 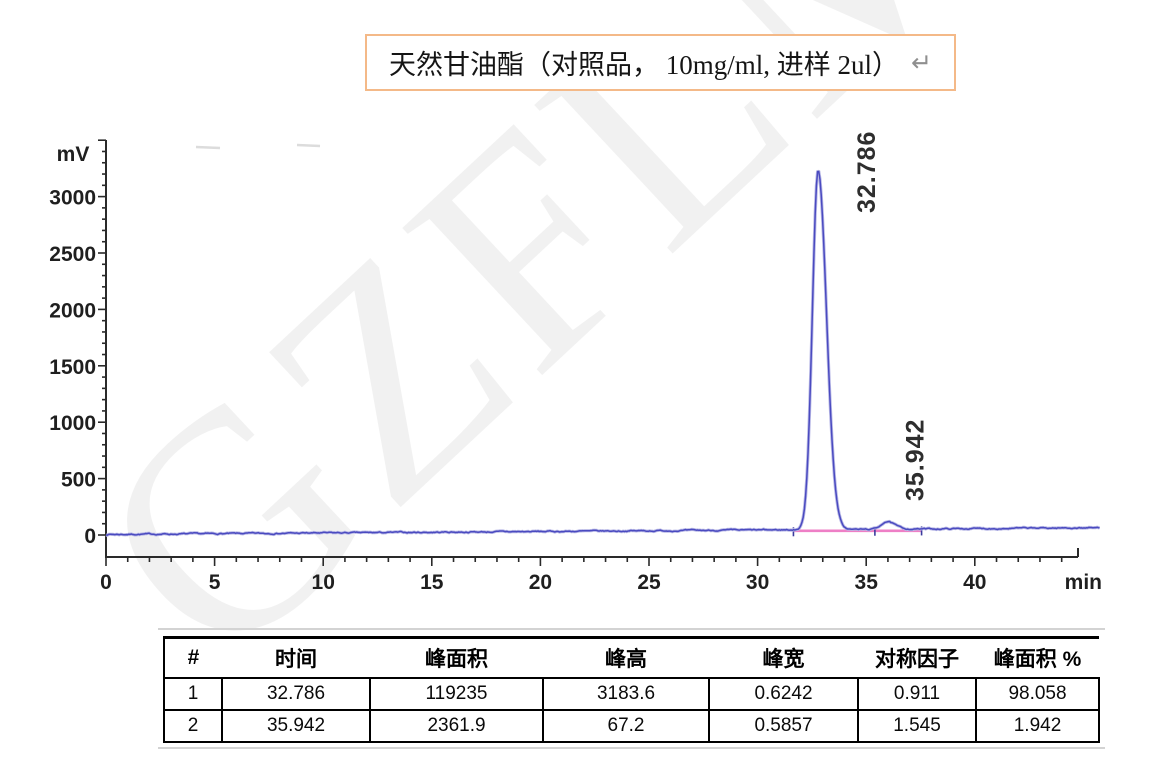 I want to click on table-header-row: # 时间 峰面积 峰高 峰宽 对称因子 峰面积 %, so click(x=631, y=657).